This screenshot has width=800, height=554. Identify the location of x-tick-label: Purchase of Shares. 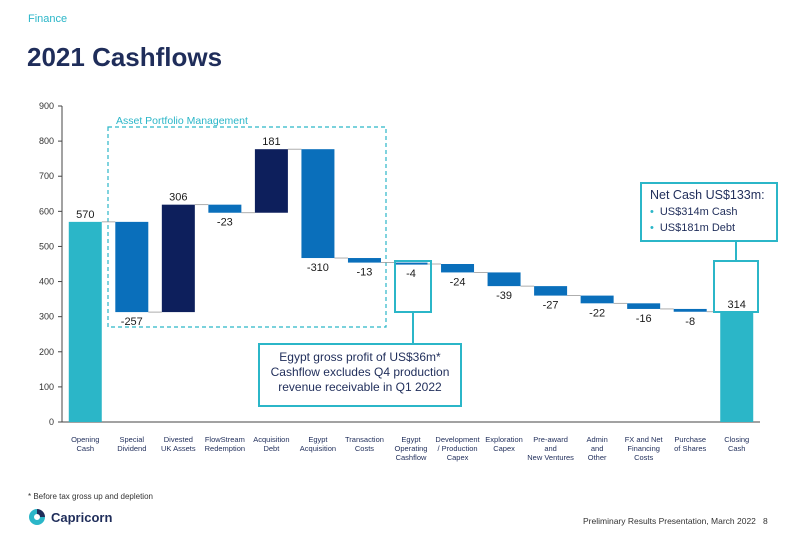
(690, 444).